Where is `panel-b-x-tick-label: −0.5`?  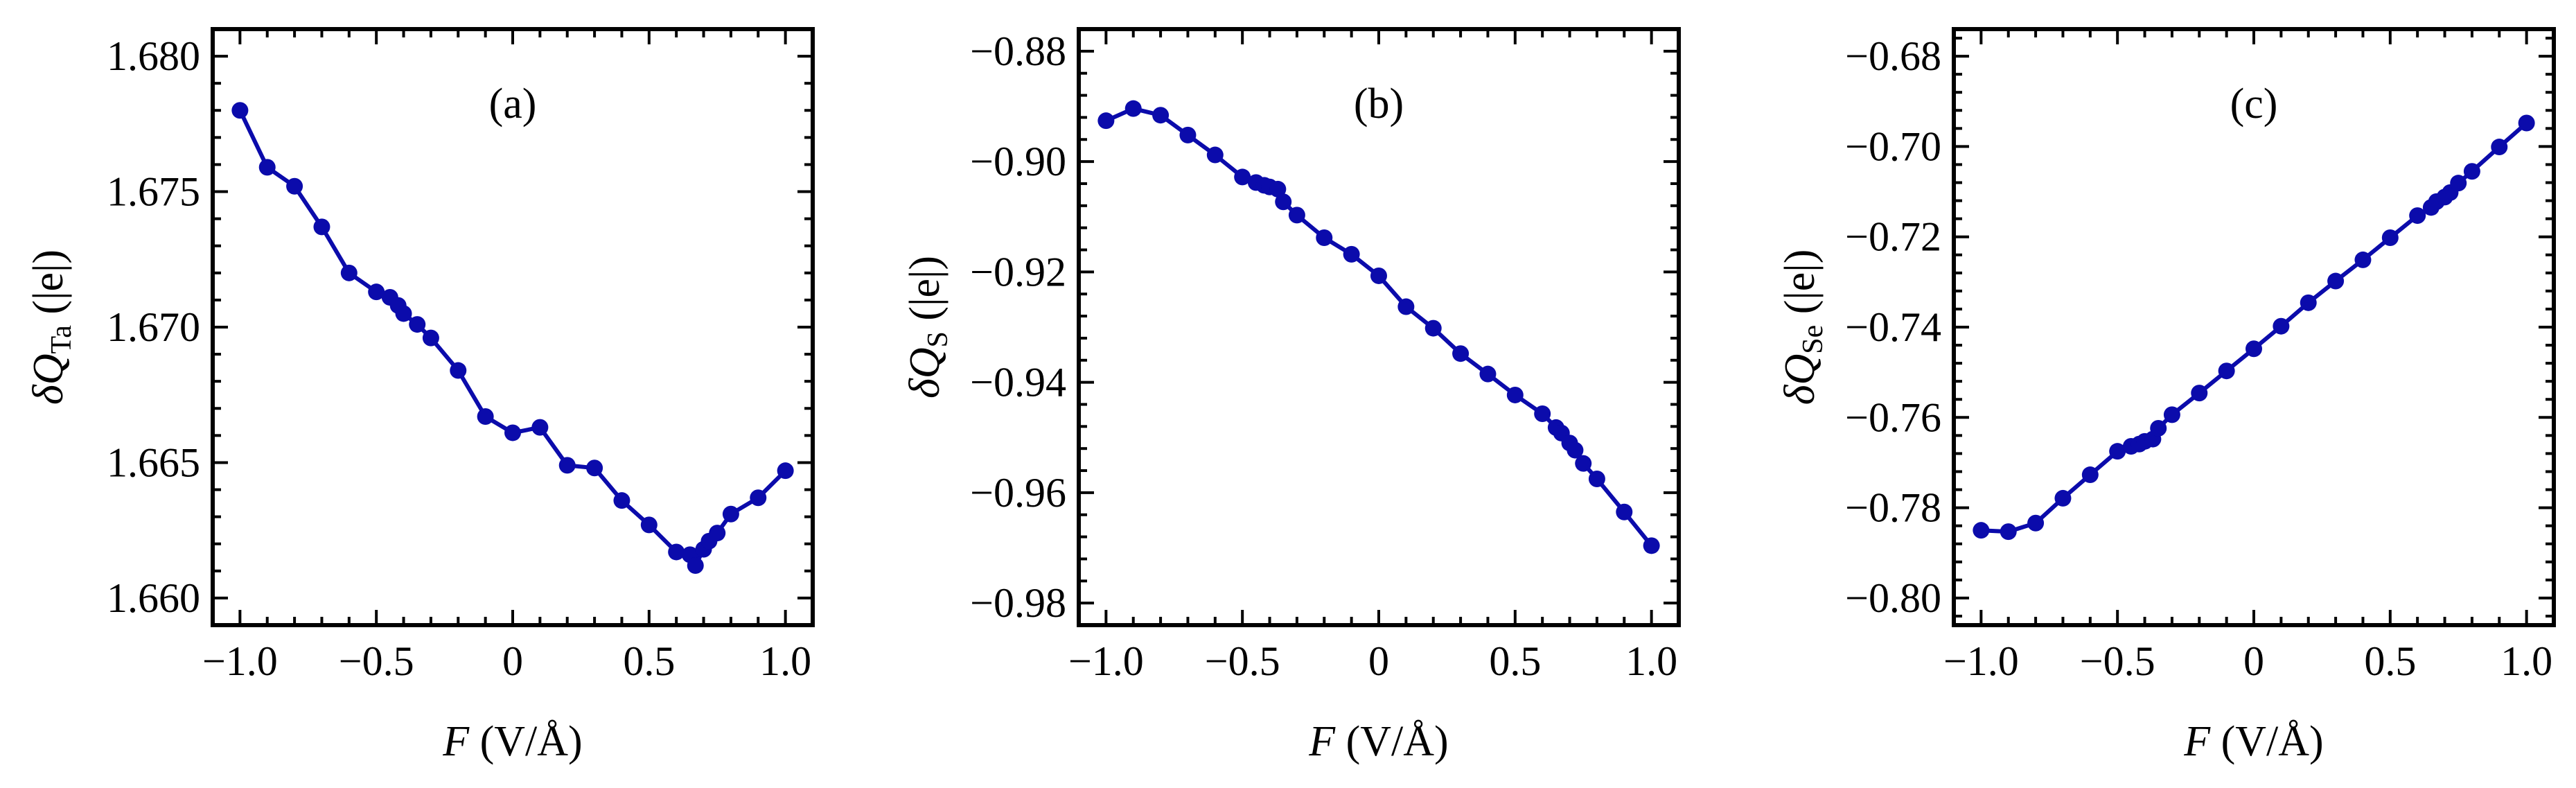 panel-b-x-tick-label: −0.5 is located at coordinates (1242, 661).